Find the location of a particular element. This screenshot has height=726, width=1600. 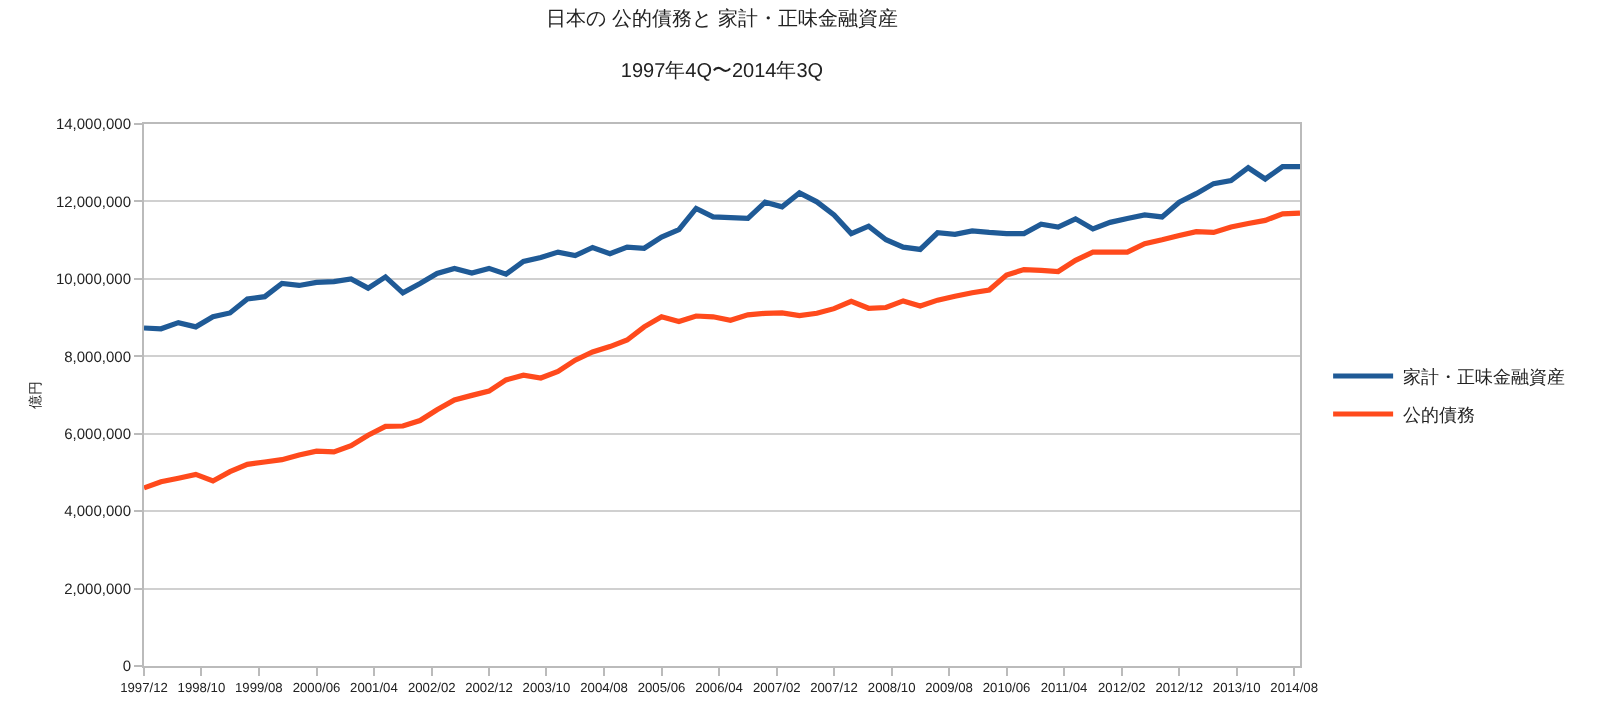

legend-label: 公的債務 is located at coordinates (1439, 415).